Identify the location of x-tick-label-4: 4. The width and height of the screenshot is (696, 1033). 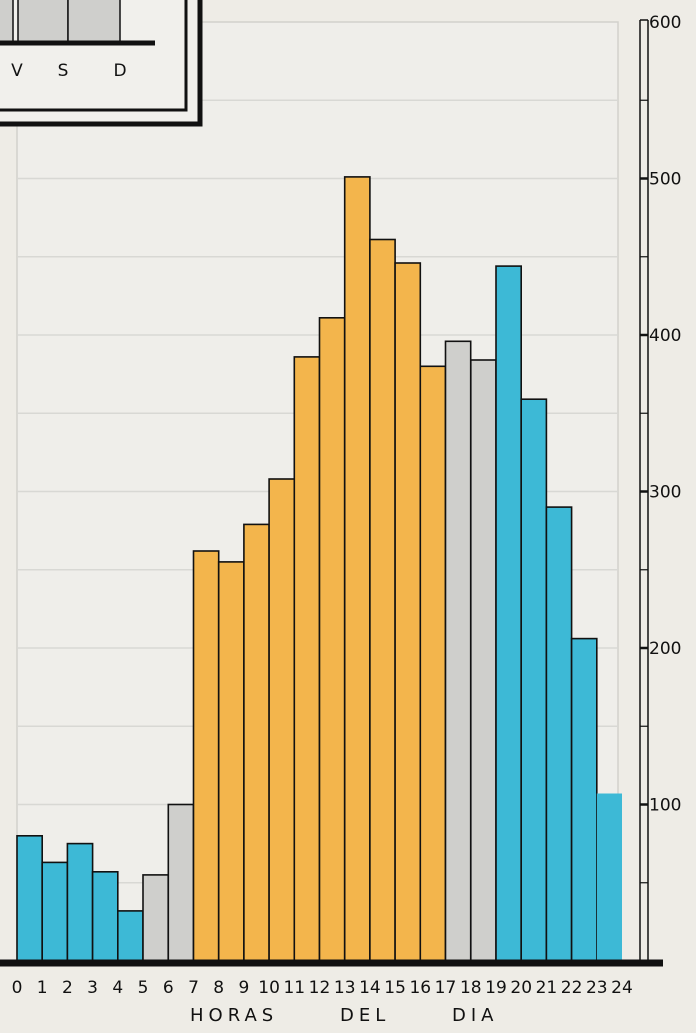
(117, 988).